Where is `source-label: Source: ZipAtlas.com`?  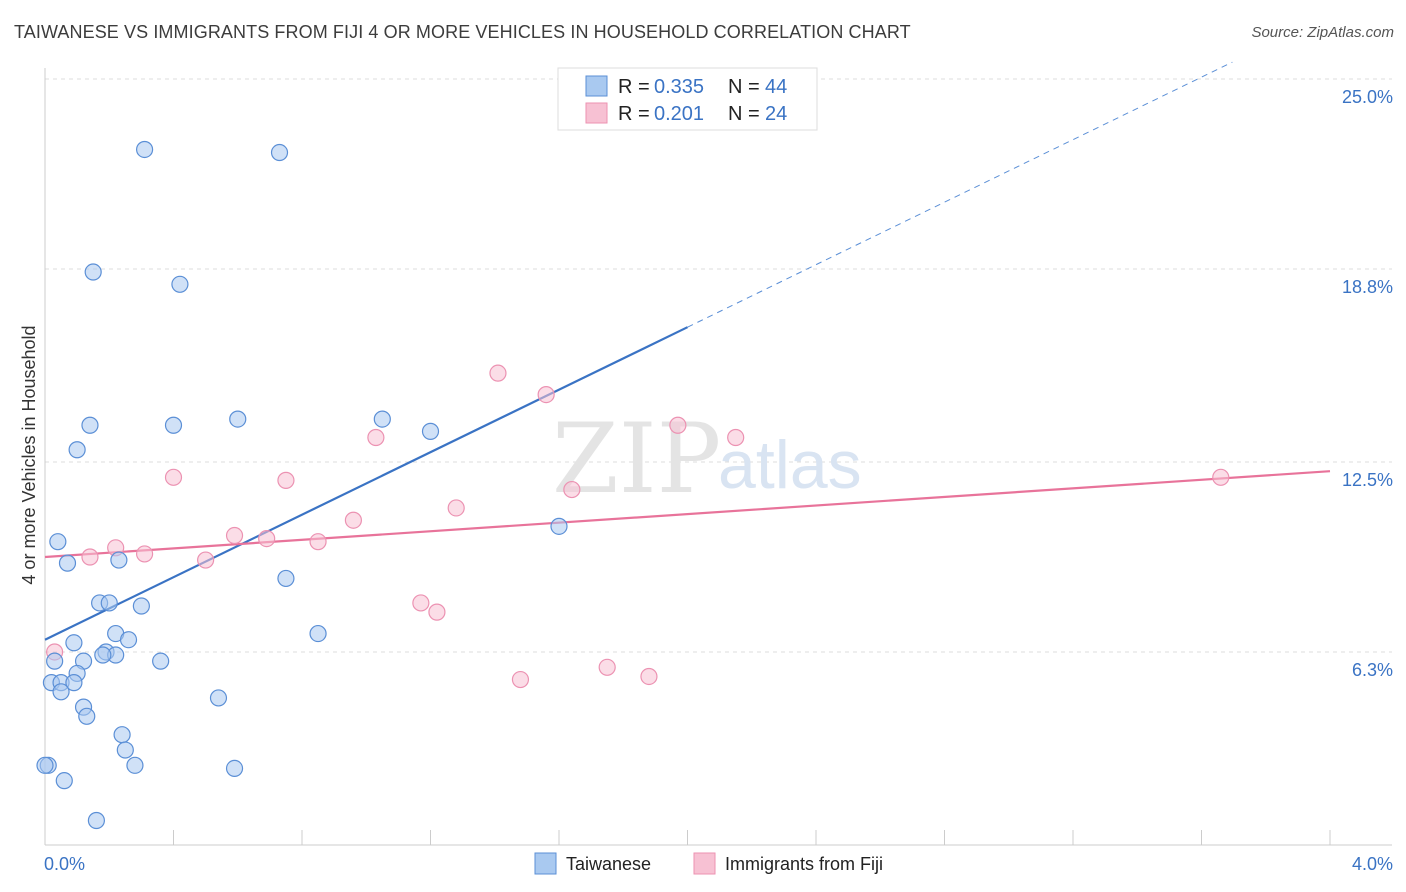
source-label: Source: ZipAtlas.com is located at coordinates (1322, 32).